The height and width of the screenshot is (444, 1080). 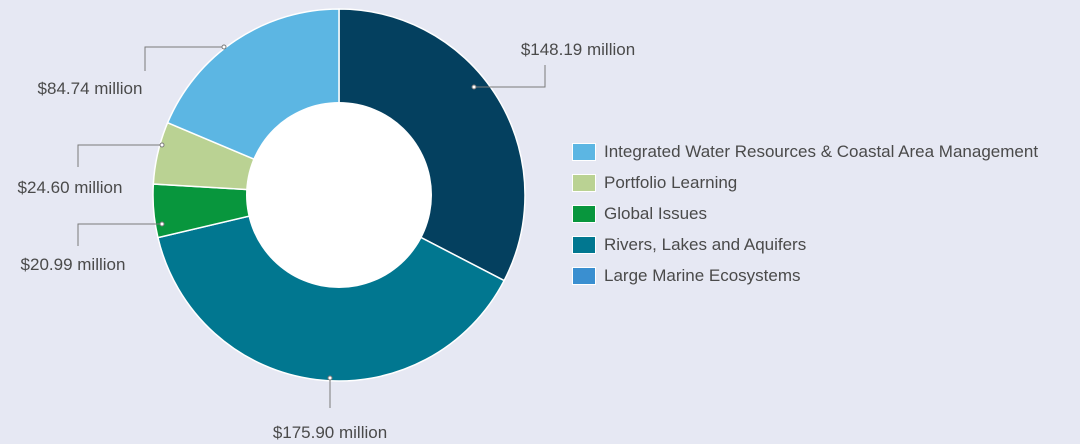 I want to click on data-label-rivers-lakes-and-aquifers: $175.90 million, so click(x=330, y=432).